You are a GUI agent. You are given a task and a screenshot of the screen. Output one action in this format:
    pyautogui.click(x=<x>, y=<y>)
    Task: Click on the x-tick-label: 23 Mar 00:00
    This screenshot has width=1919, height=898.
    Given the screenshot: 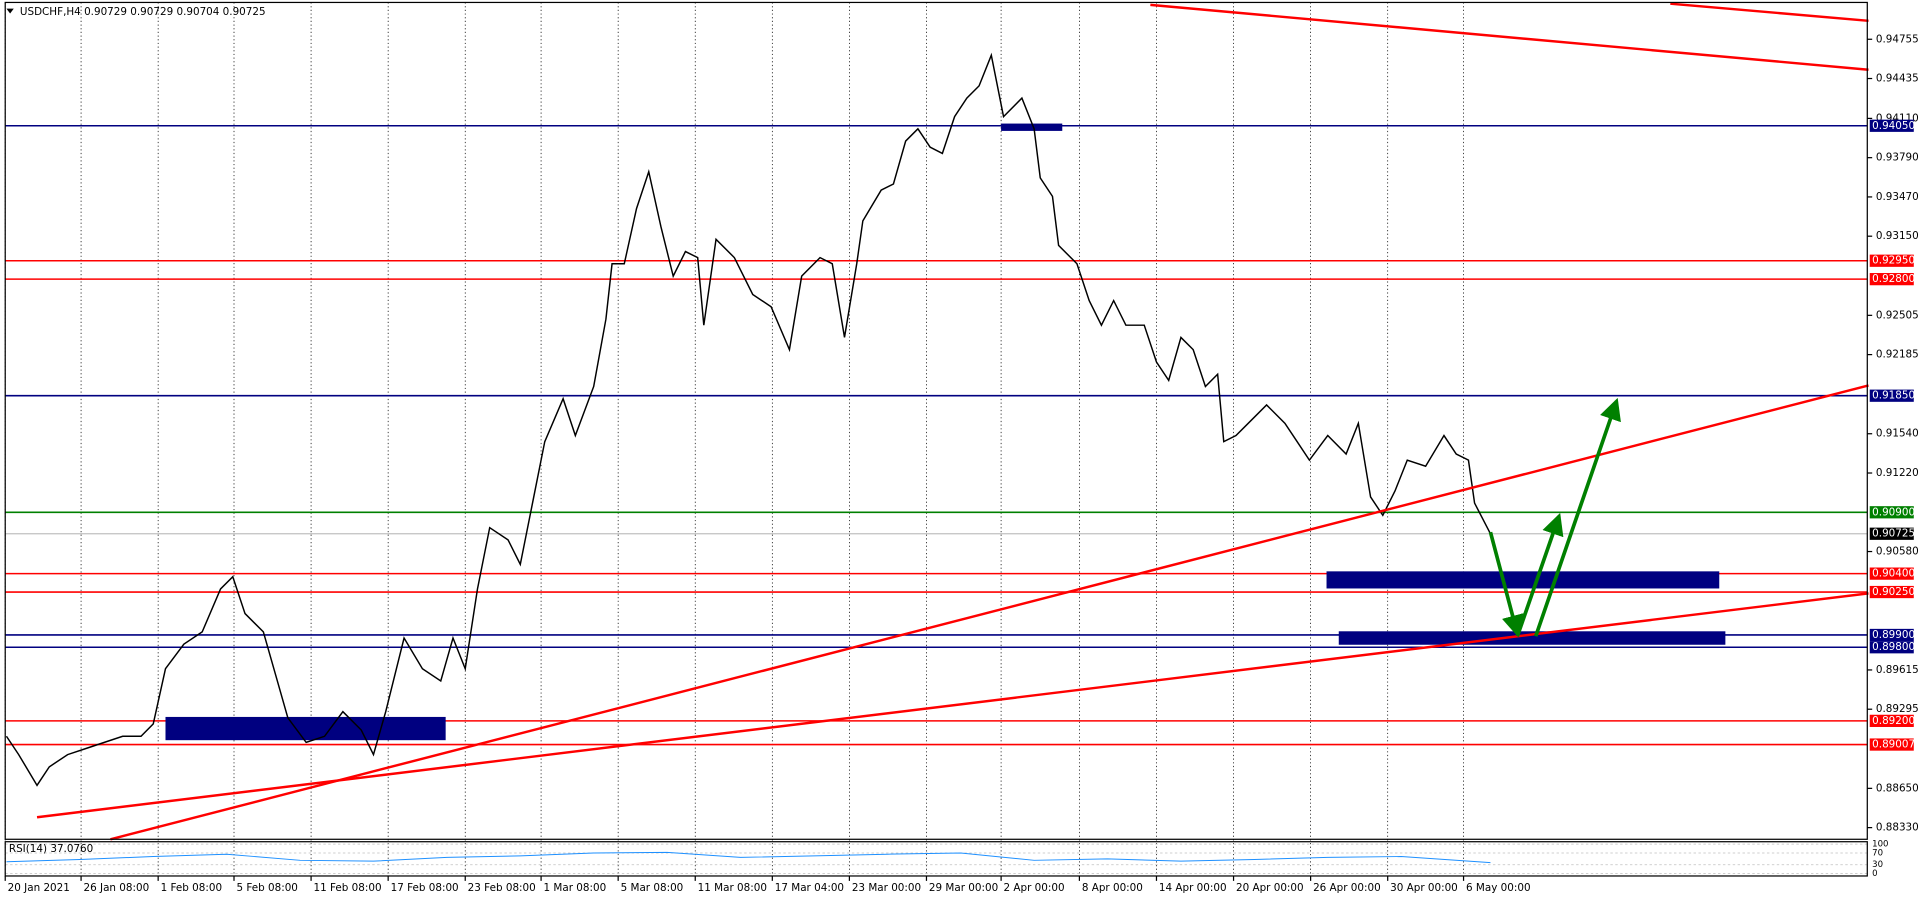 What is the action you would take?
    pyautogui.click(x=886, y=888)
    